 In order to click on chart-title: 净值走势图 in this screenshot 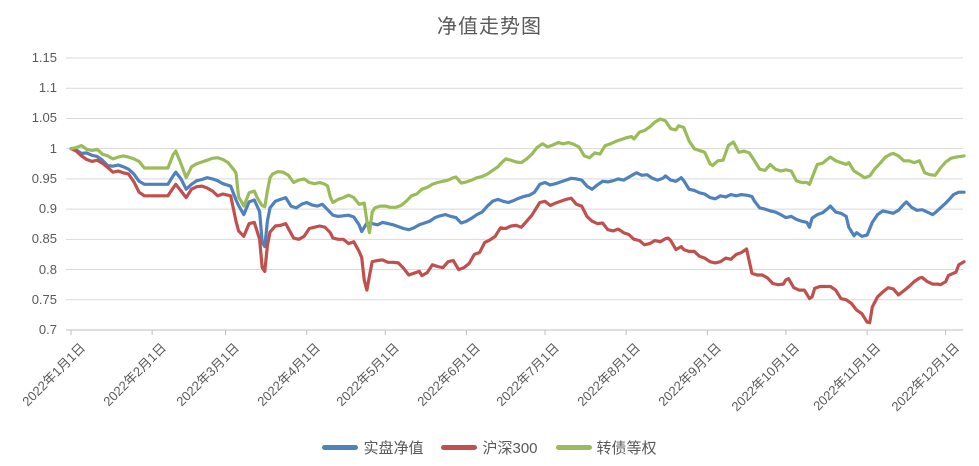, I will do `click(489, 27)`.